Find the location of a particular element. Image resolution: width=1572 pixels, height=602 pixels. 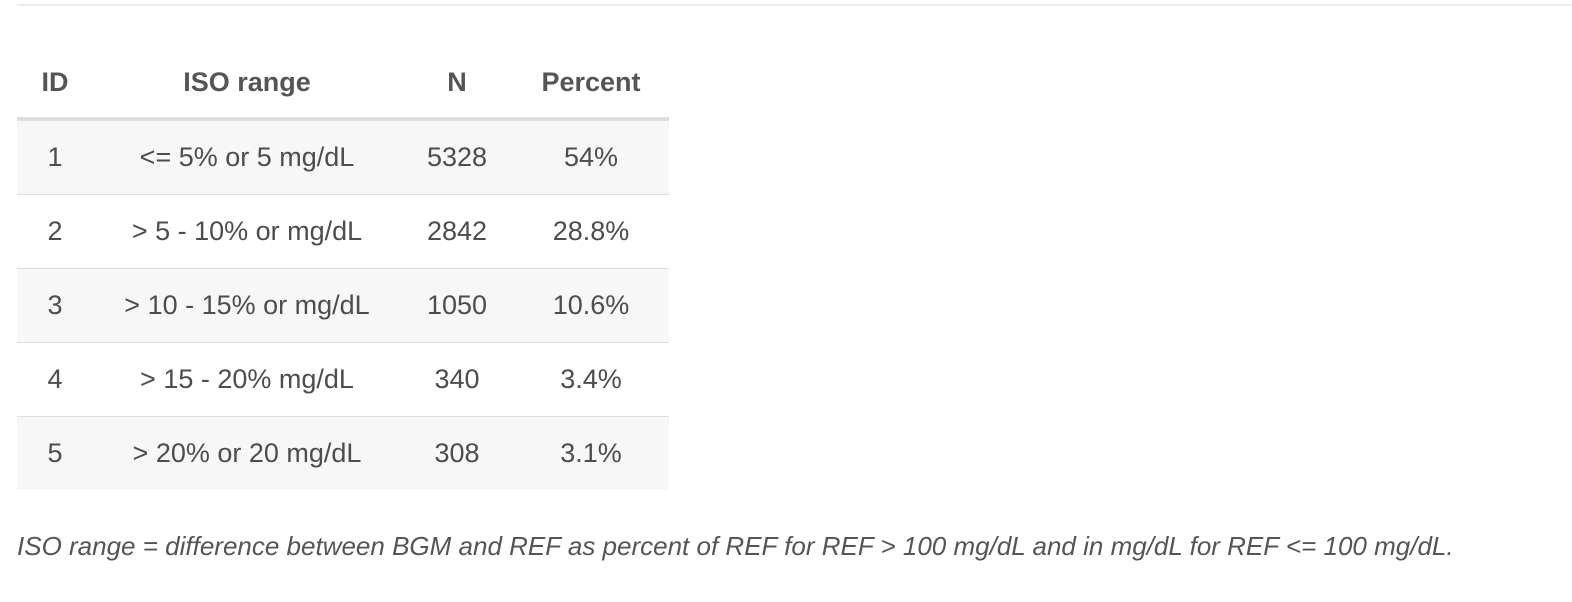

table-row: 5 > 20% or 20 mg/dL 308 3.1% is located at coordinates (343, 453).